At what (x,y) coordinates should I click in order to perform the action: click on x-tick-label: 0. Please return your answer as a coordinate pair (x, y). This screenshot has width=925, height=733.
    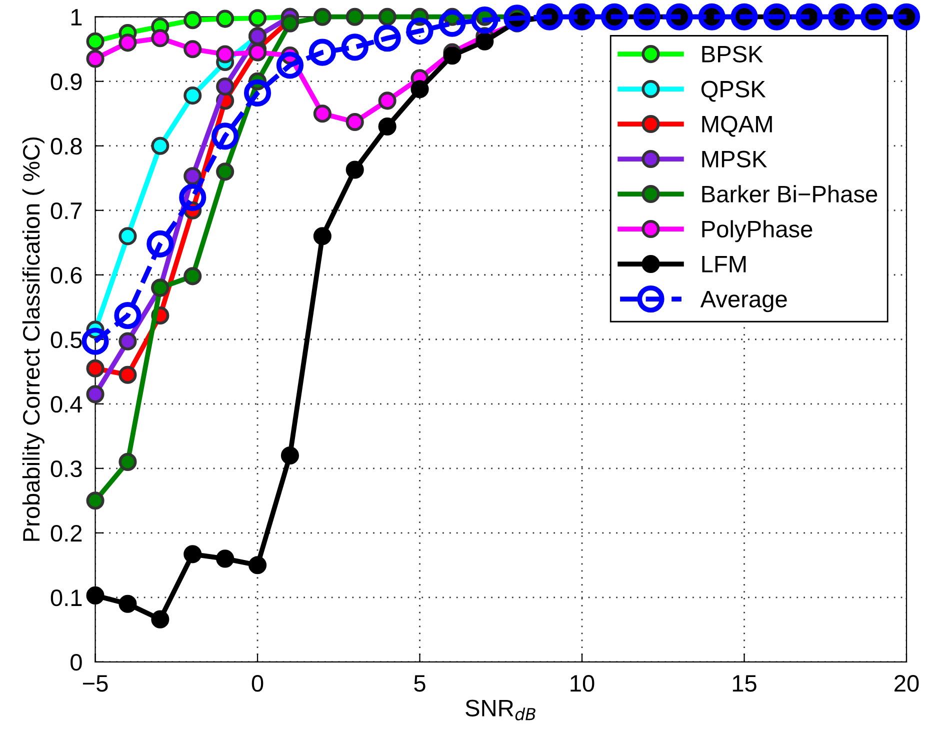
    Looking at the image, I should click on (258, 683).